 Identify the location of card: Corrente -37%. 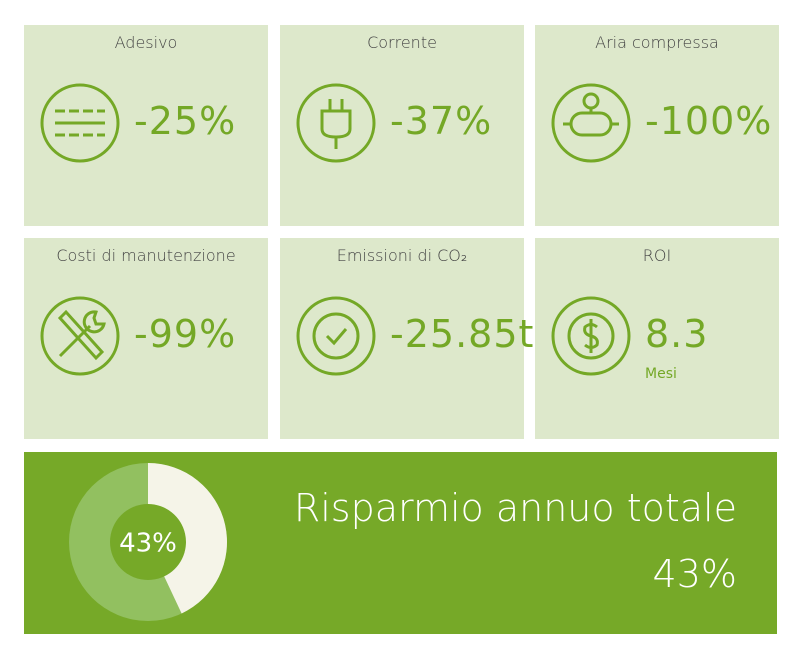
(402, 125).